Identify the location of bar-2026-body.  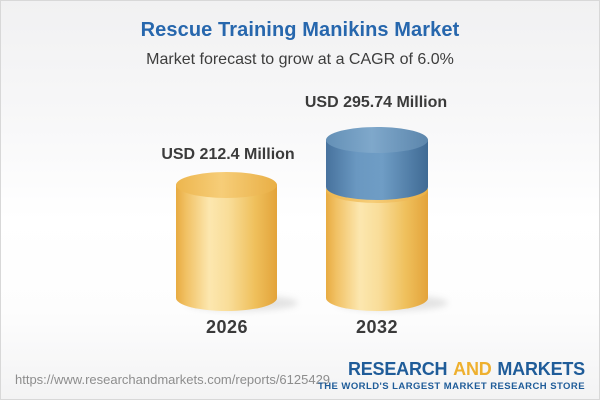
(226, 248).